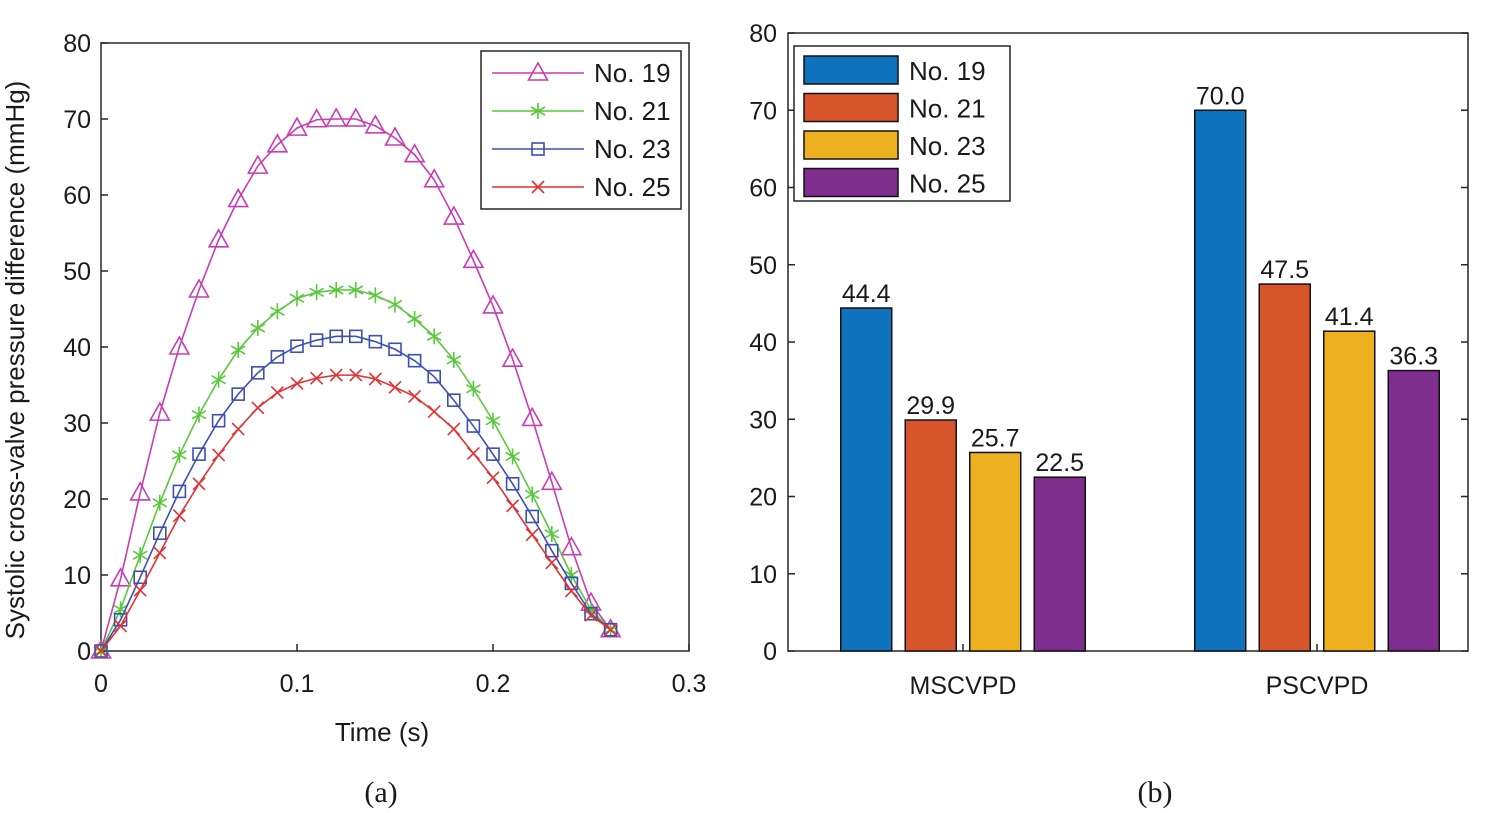 The width and height of the screenshot is (1494, 813). I want to click on bar-value-label: 36.3, so click(1413, 357).